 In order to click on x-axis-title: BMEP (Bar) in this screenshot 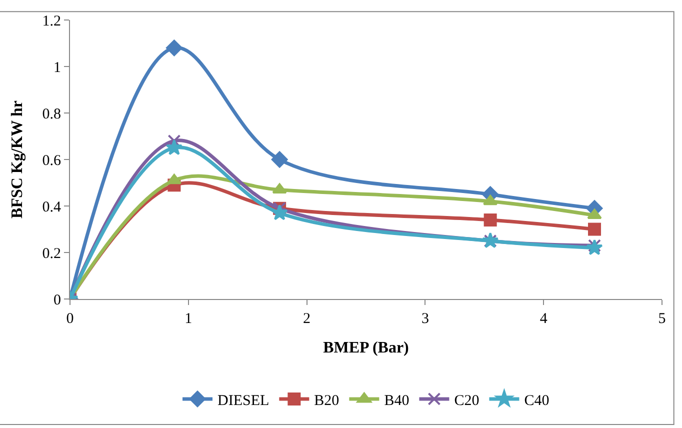, I will do `click(366, 348)`.